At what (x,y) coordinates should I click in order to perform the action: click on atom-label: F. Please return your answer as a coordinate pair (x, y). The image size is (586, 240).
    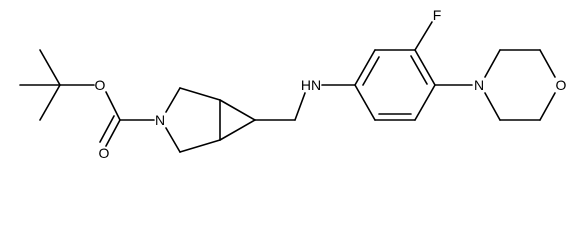
    Looking at the image, I should click on (437, 15).